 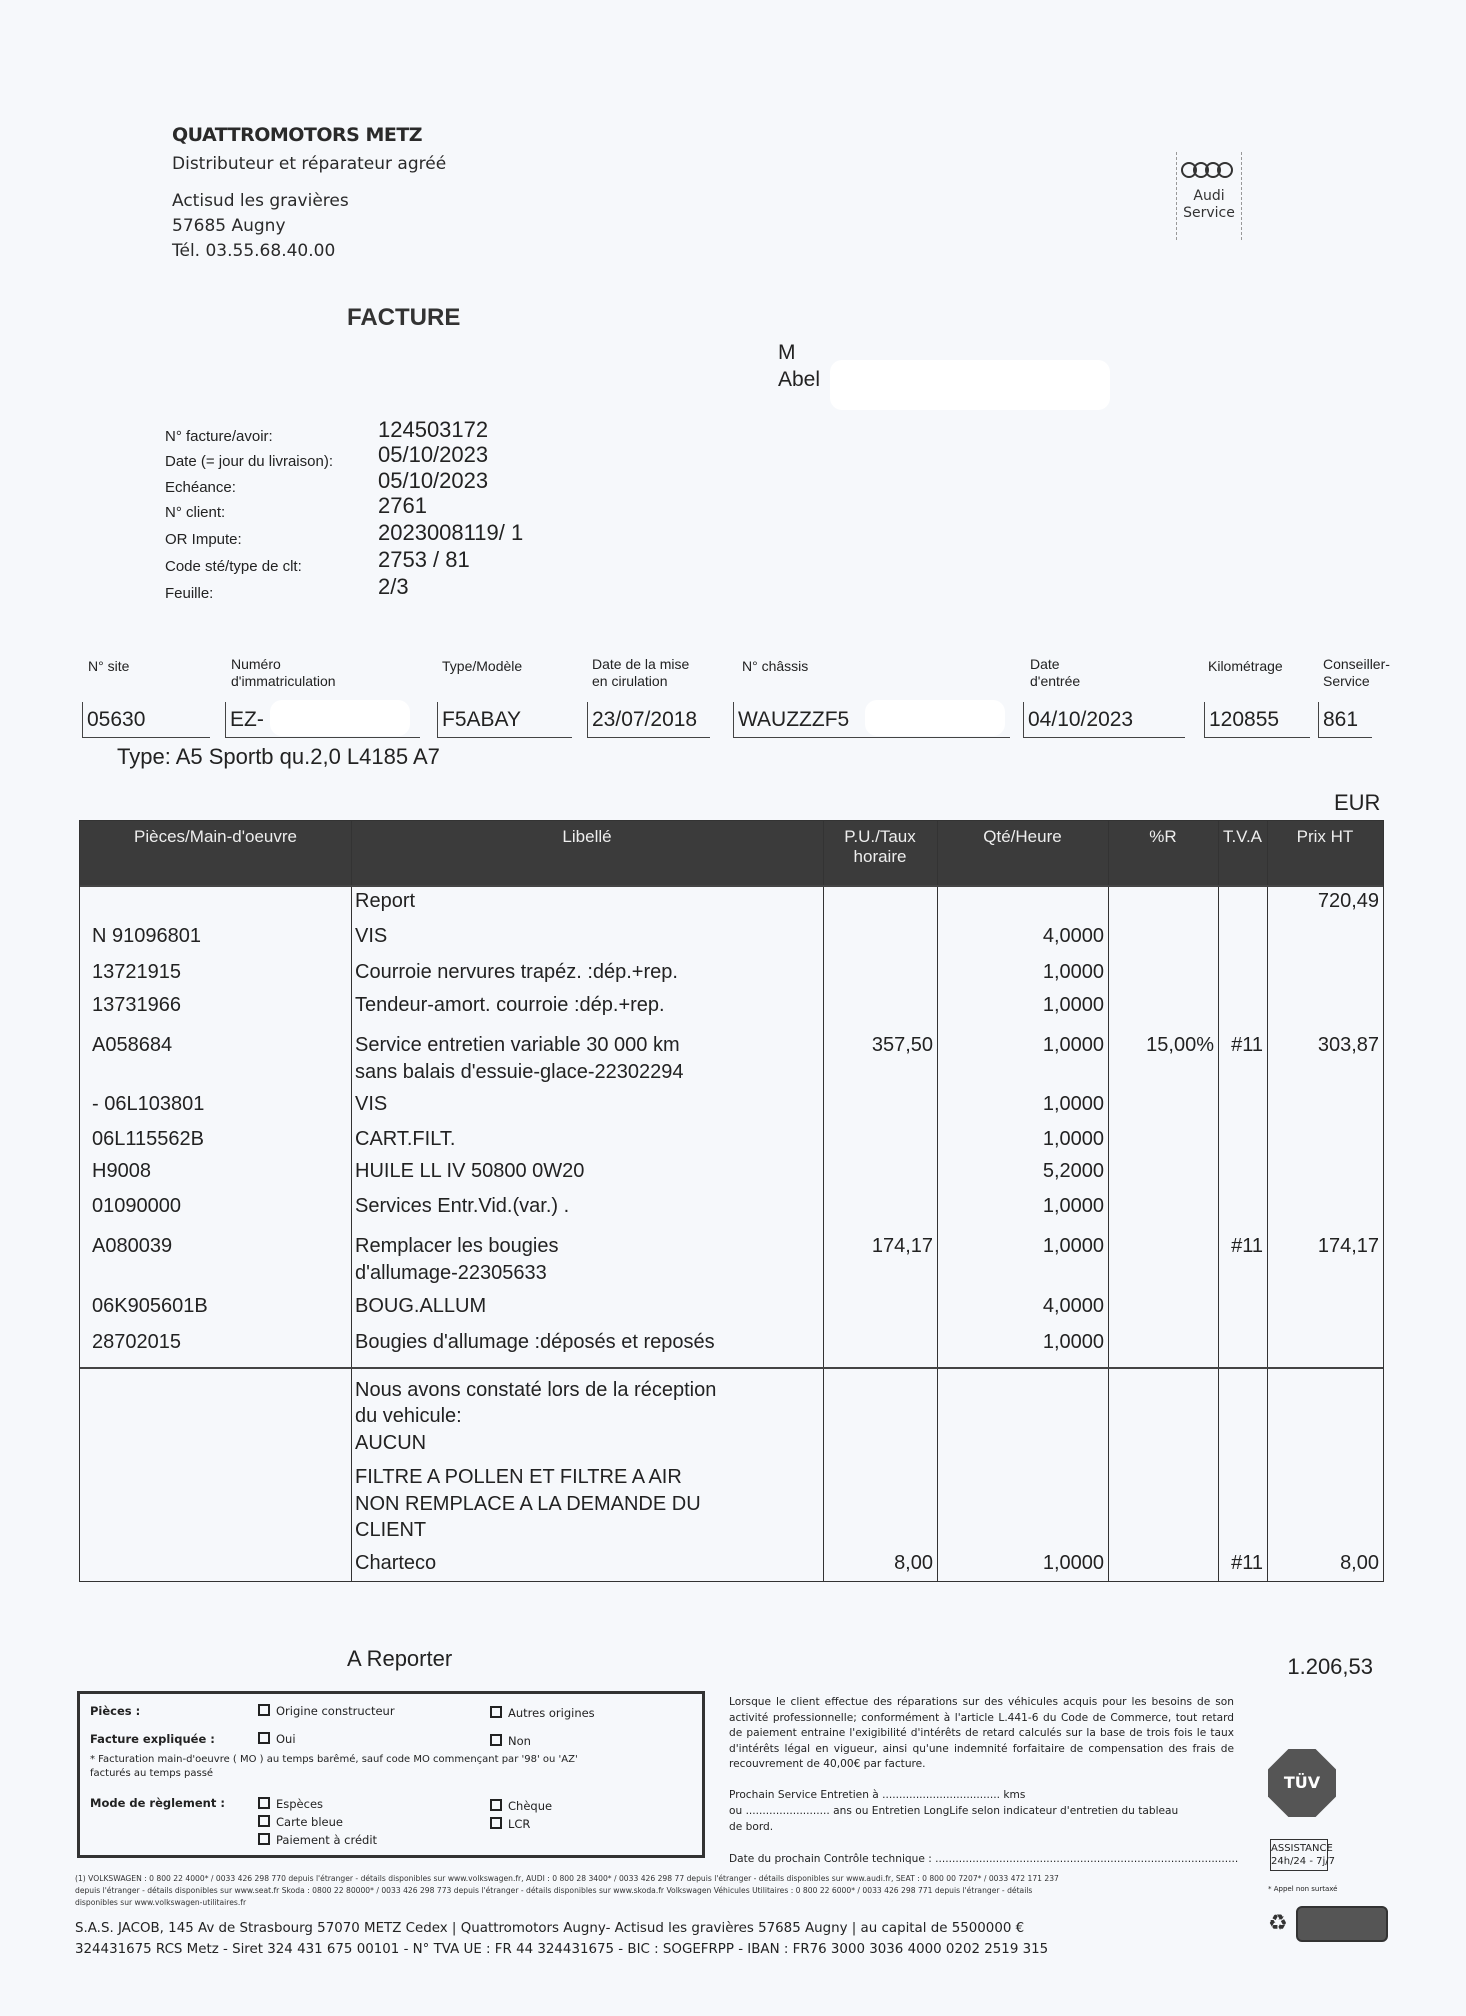 I want to click on vehicle-value: 23/07/2018, so click(x=648, y=720).